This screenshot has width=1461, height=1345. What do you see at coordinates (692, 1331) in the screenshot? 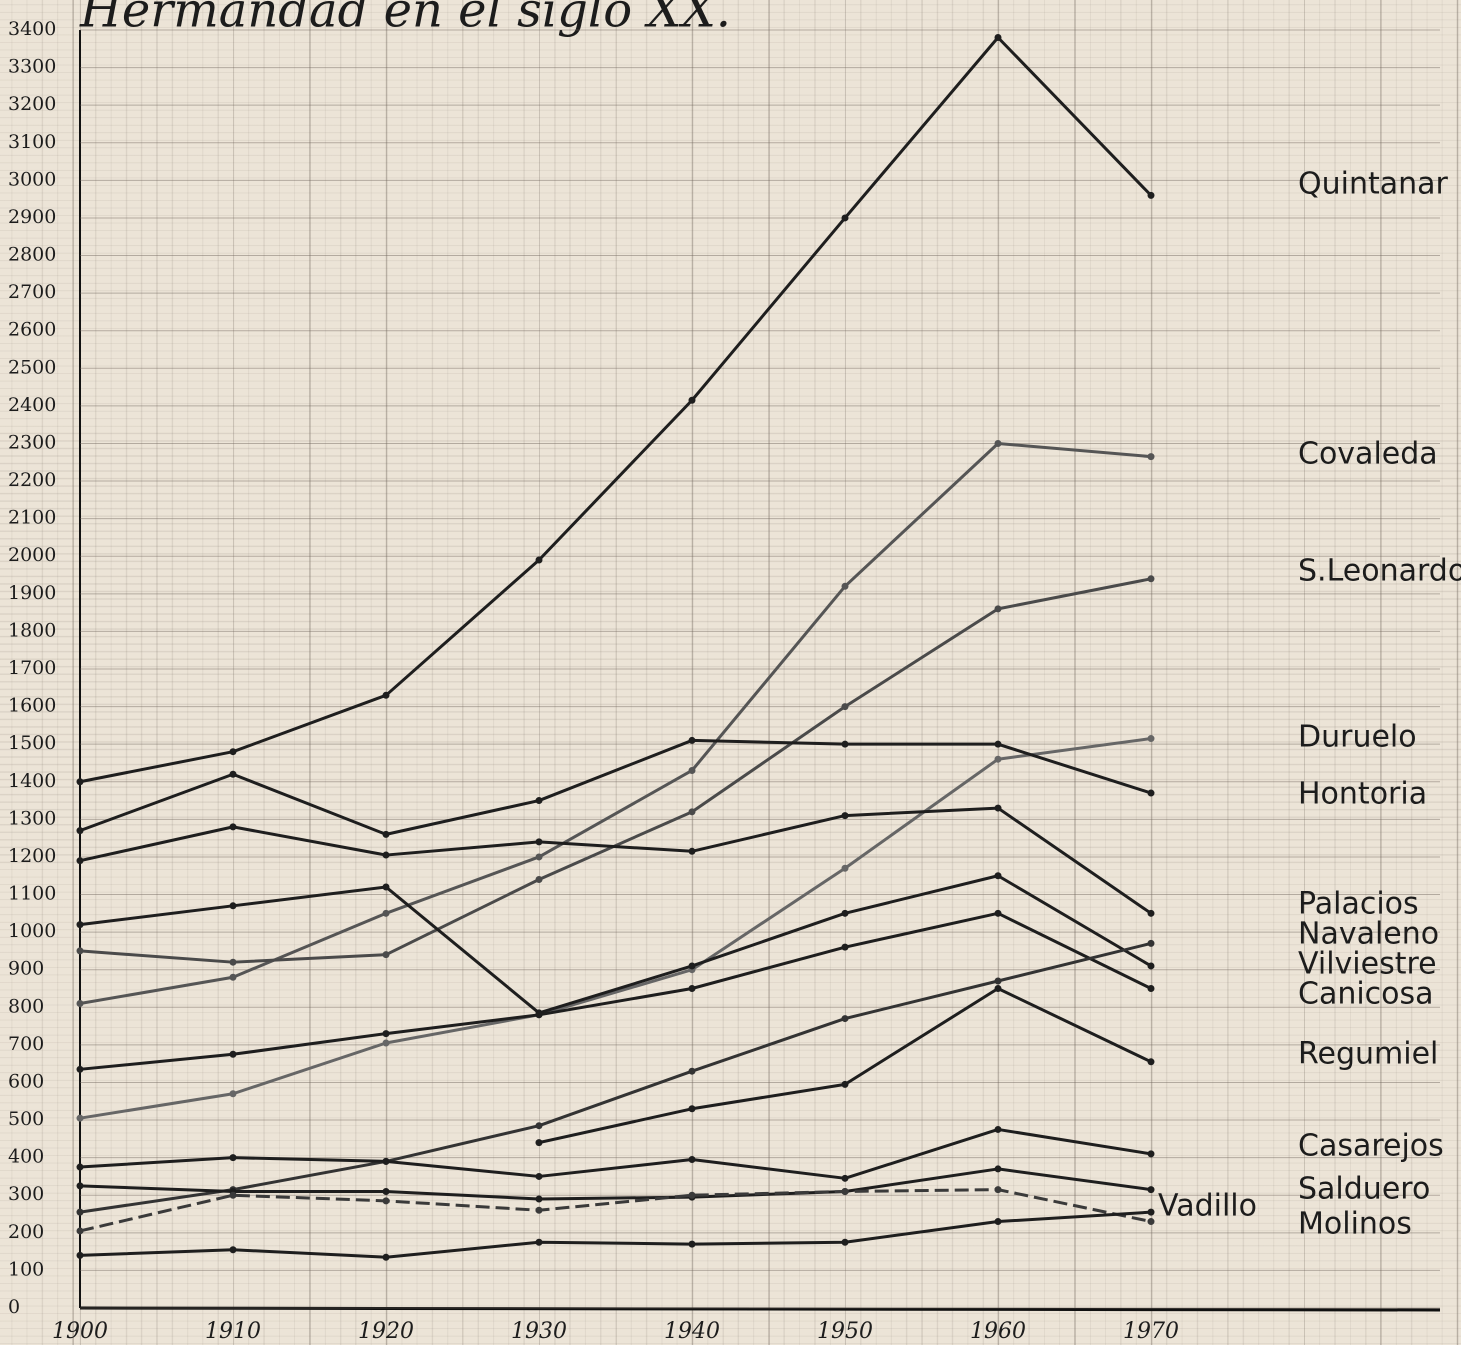
I see `x-tick-label: 1940` at bounding box center [692, 1331].